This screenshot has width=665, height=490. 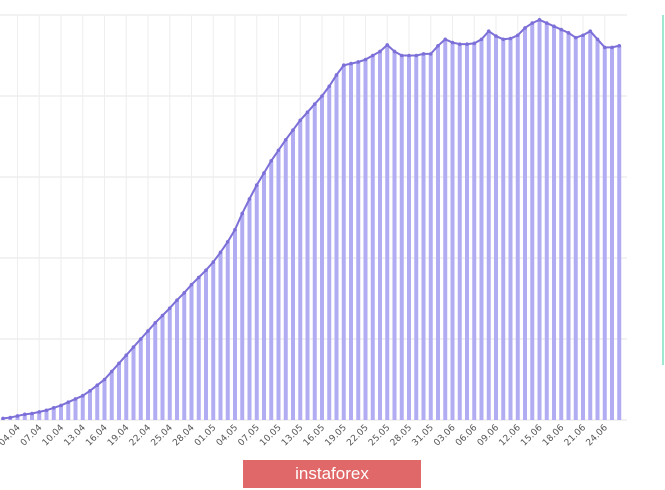 I want to click on x-tick-label: 28.05, so click(x=401, y=435).